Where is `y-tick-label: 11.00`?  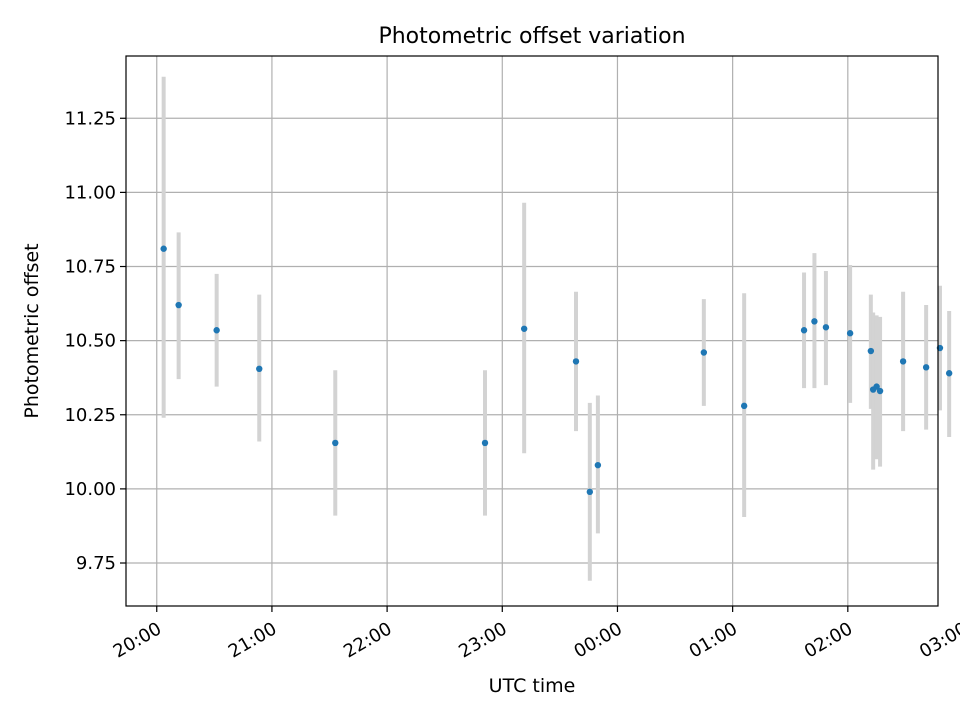
y-tick-label: 11.00 is located at coordinates (90, 192).